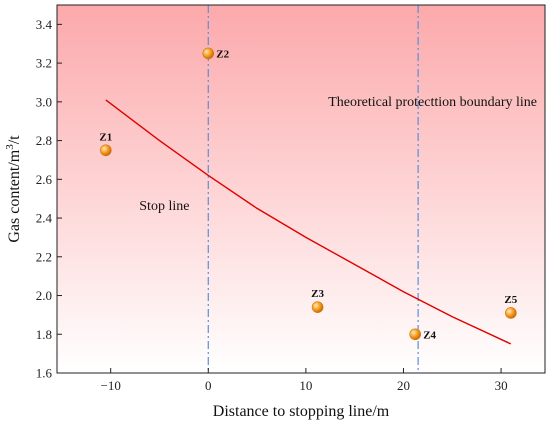 The height and width of the screenshot is (426, 550). I want to click on stop-line-label: Stop line, so click(164, 206).